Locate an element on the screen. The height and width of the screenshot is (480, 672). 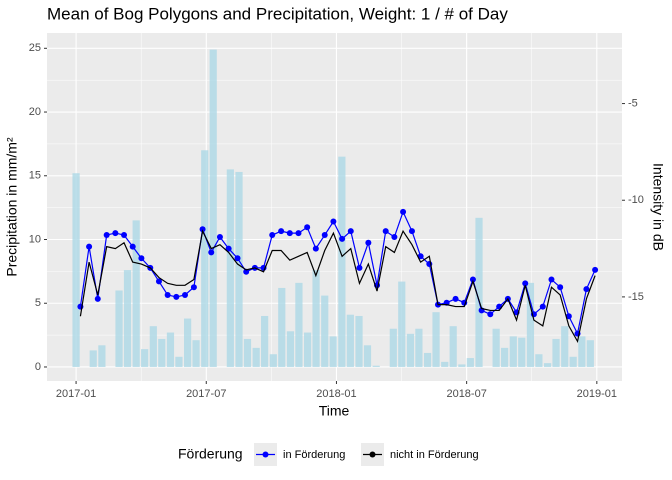
y-tick-label: 10 is located at coordinates (35, 239).